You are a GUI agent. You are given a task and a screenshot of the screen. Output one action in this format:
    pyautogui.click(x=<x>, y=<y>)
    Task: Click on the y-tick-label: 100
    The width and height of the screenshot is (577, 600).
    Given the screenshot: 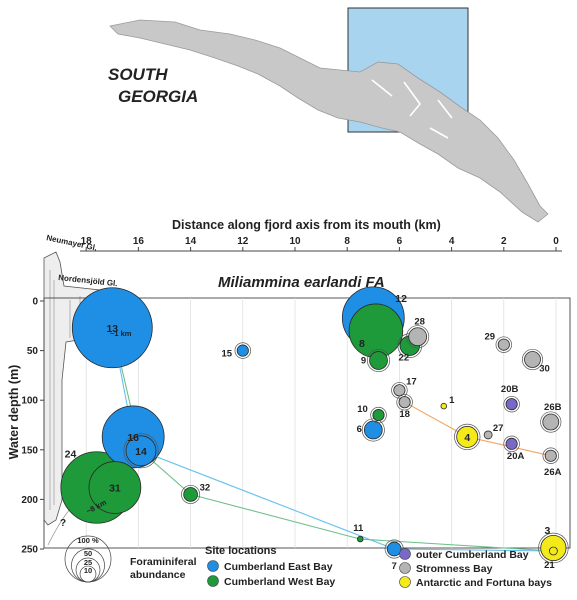 What is the action you would take?
    pyautogui.click(x=29, y=401)
    